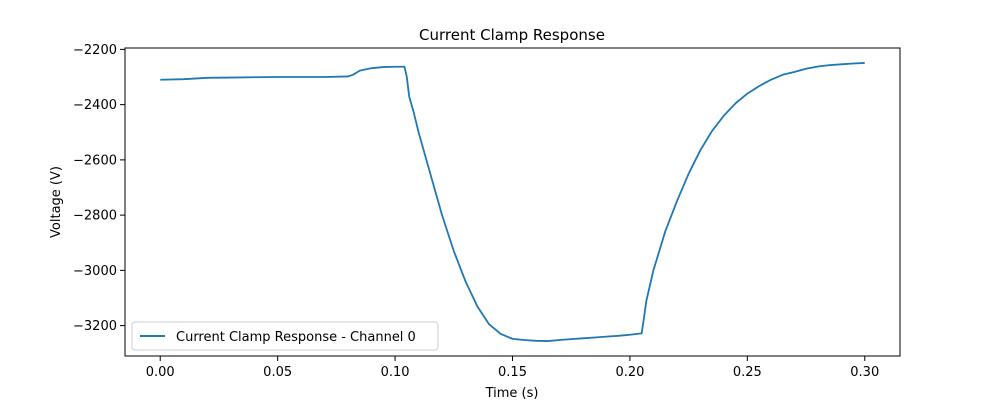  I want to click on x-tick-label: 0.10, so click(395, 372).